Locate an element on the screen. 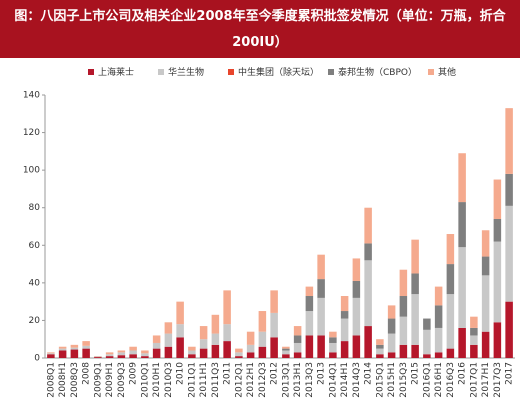 The height and width of the screenshot is (410, 520). x-tick-label: 2013Q1 is located at coordinates (286, 380).